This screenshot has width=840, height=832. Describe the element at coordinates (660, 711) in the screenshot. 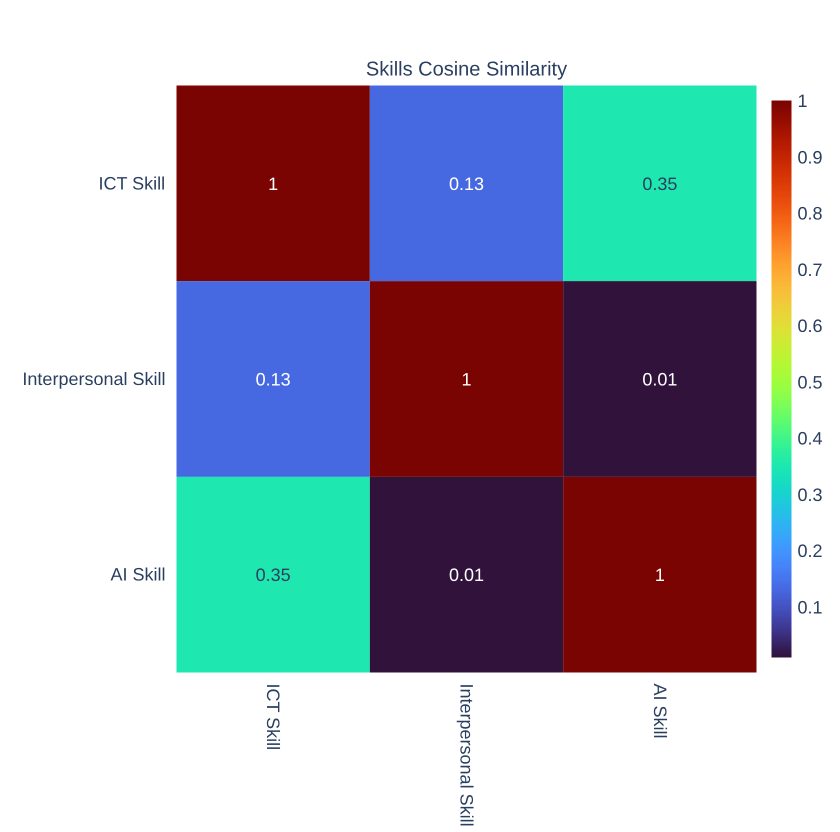

I see `x-tick-label: AI Skill` at that location.